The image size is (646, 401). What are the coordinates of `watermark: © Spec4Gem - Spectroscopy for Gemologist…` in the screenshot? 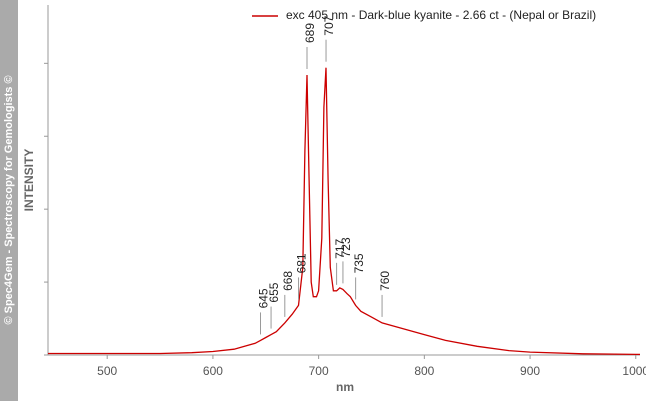 It's located at (9, 199).